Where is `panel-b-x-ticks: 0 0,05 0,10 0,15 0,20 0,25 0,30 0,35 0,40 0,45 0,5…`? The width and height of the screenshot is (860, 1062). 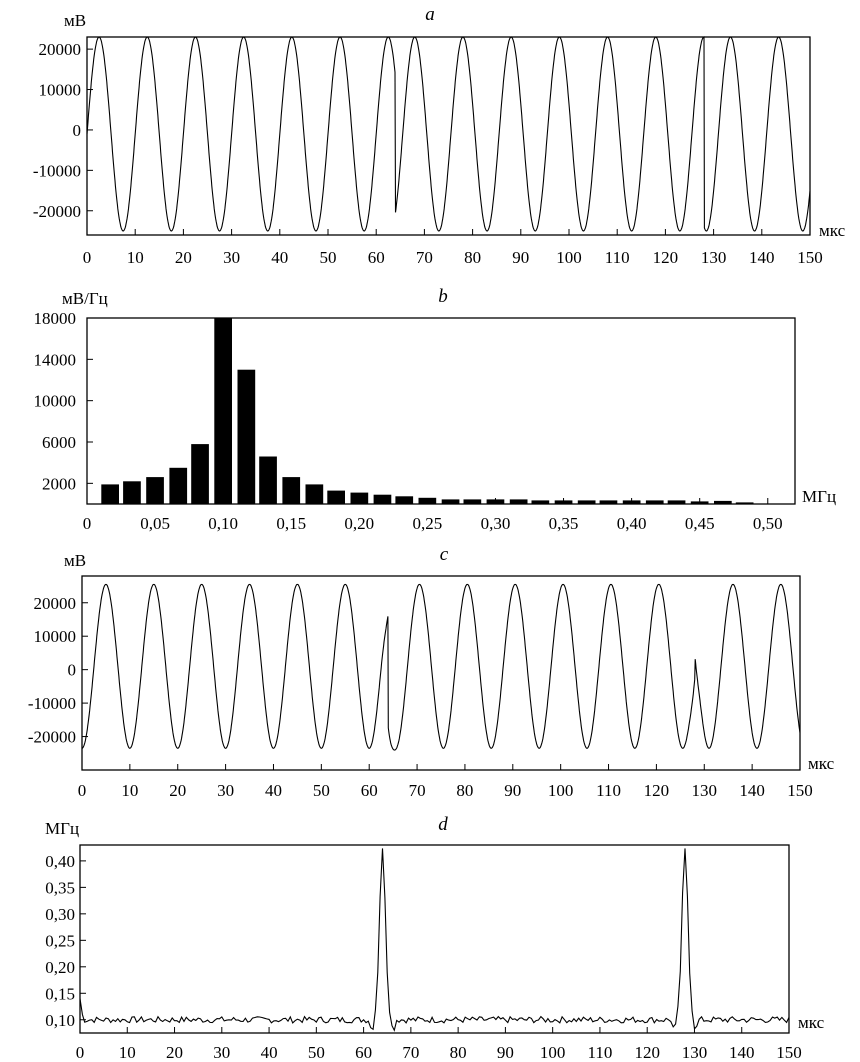
panel-b-x-ticks: 0 0,05 0,10 0,15 0,20 0,25 0,30 0,35 0,40 0,45 0,5… is located at coordinates (433, 515).